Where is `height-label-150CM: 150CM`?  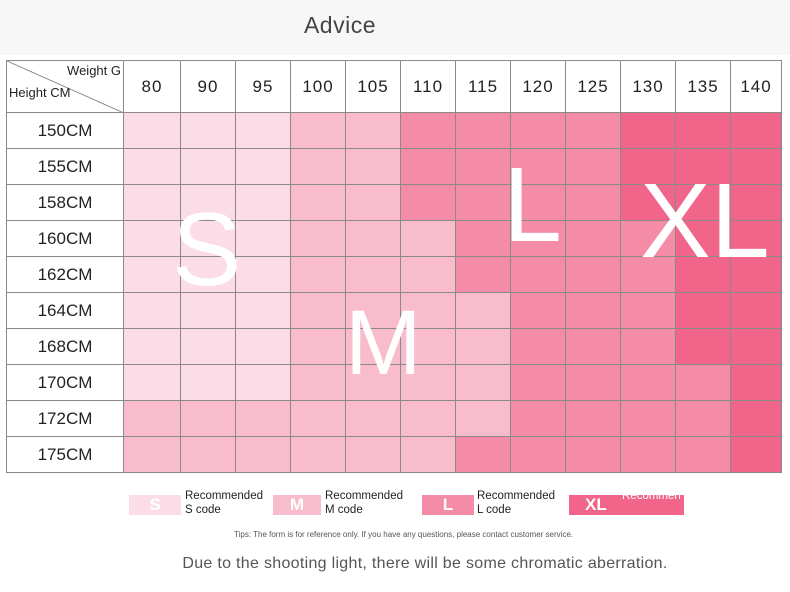
height-label-150CM: 150CM is located at coordinates (65, 130).